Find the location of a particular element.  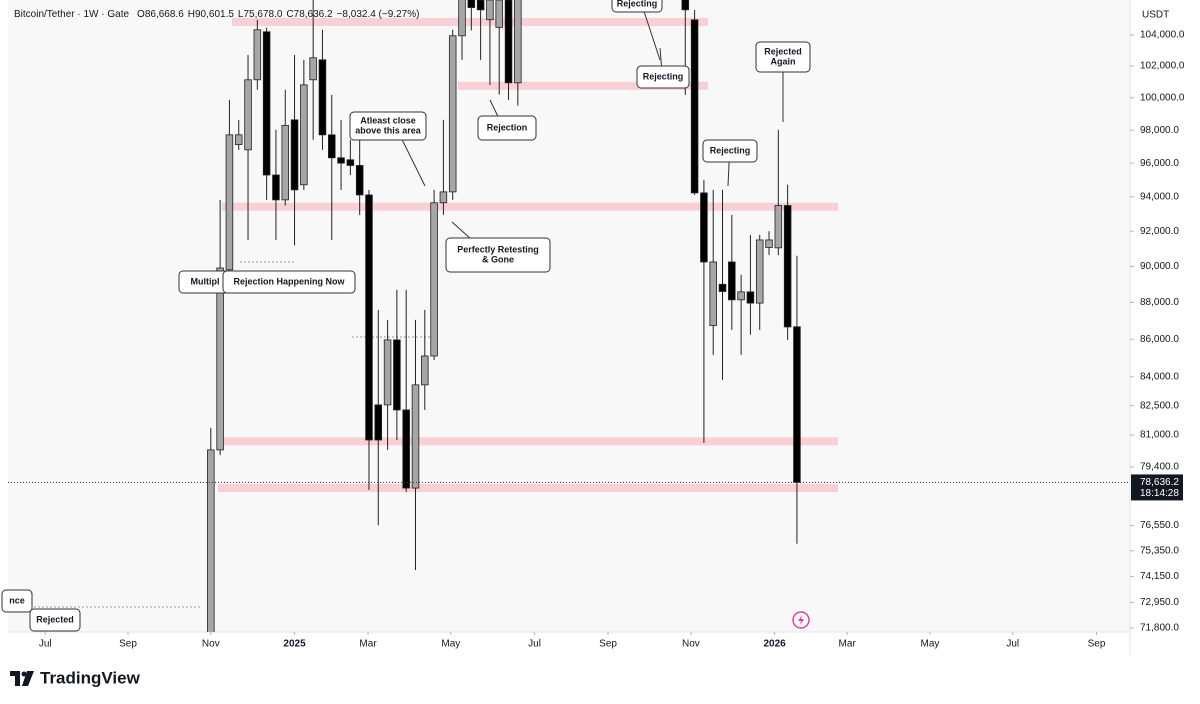

y-tick-label: 84,000.0 is located at coordinates (1159, 376).